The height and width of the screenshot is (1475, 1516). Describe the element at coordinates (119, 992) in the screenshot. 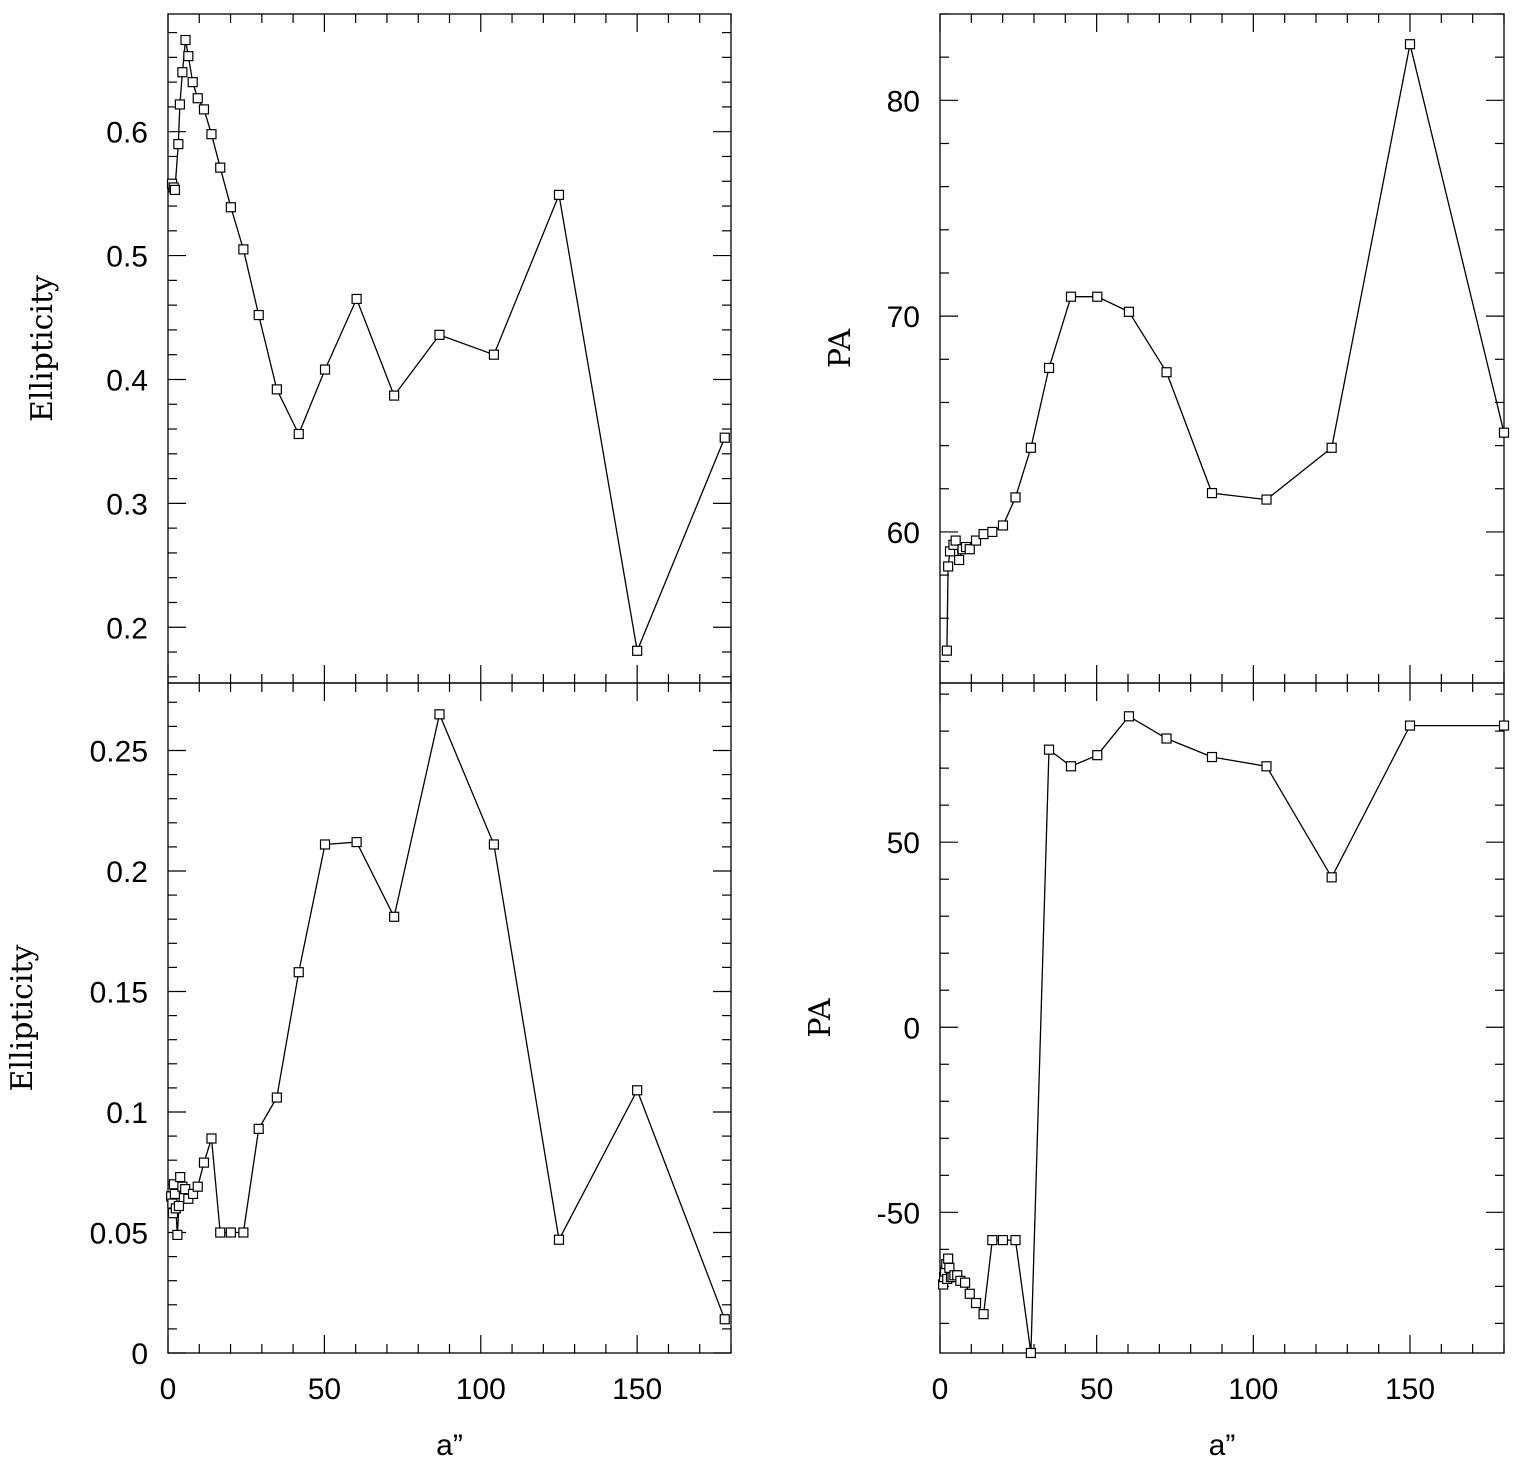

I see `y-tick-label: 0.15` at that location.